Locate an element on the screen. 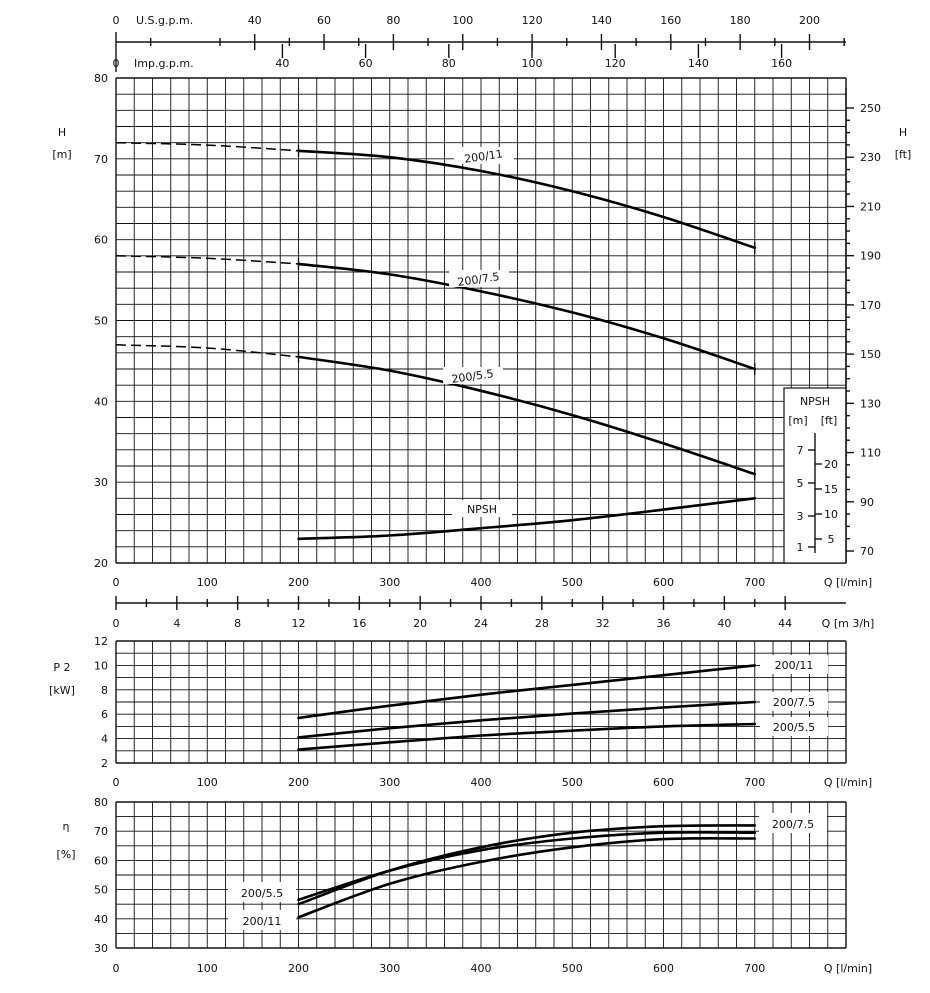 The image size is (930, 993). head-x-tick-label: 0 is located at coordinates (116, 582).